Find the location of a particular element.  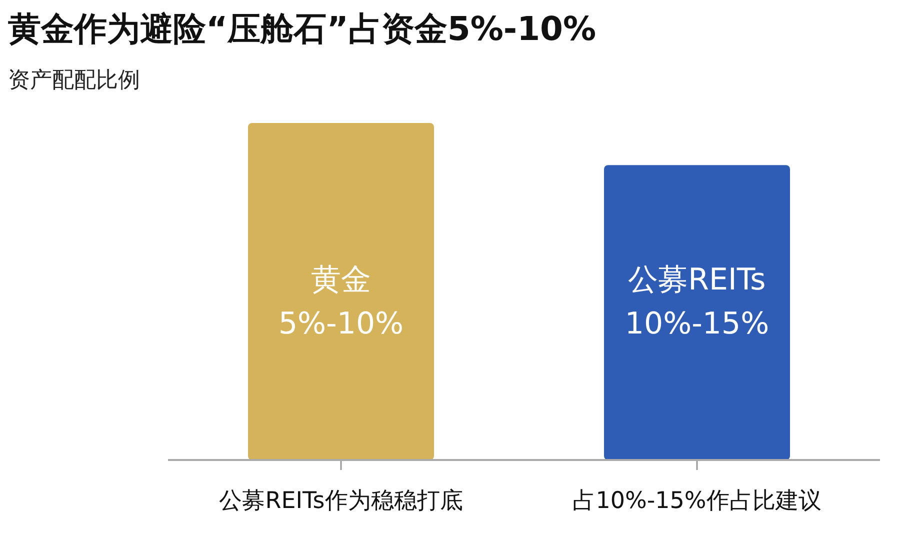

x-tick-label: 公募REITs作为稳稳打底 is located at coordinates (341, 501).